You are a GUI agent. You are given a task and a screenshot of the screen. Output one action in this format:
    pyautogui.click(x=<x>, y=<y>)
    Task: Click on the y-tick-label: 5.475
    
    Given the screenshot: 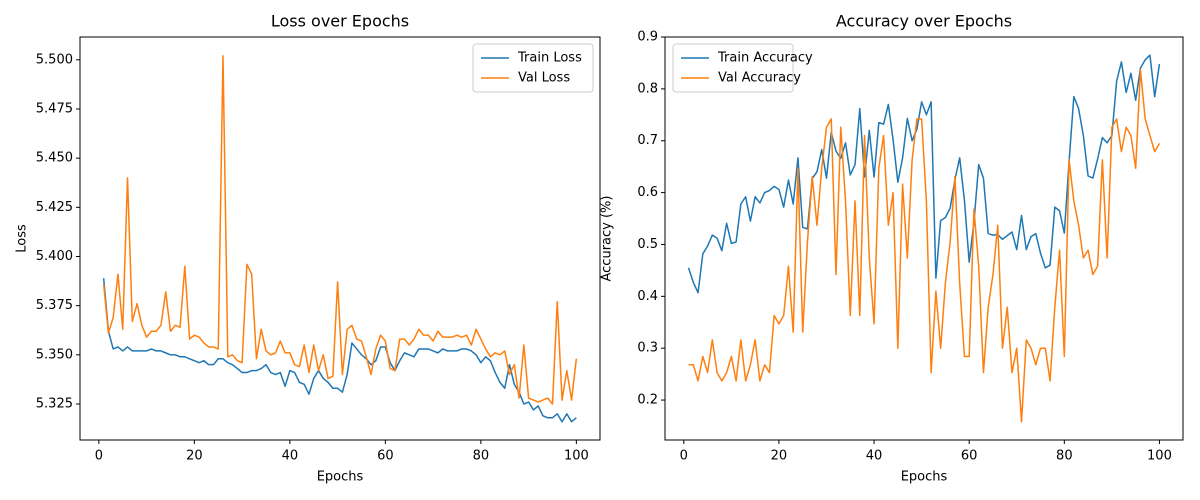 What is the action you would take?
    pyautogui.click(x=54, y=108)
    